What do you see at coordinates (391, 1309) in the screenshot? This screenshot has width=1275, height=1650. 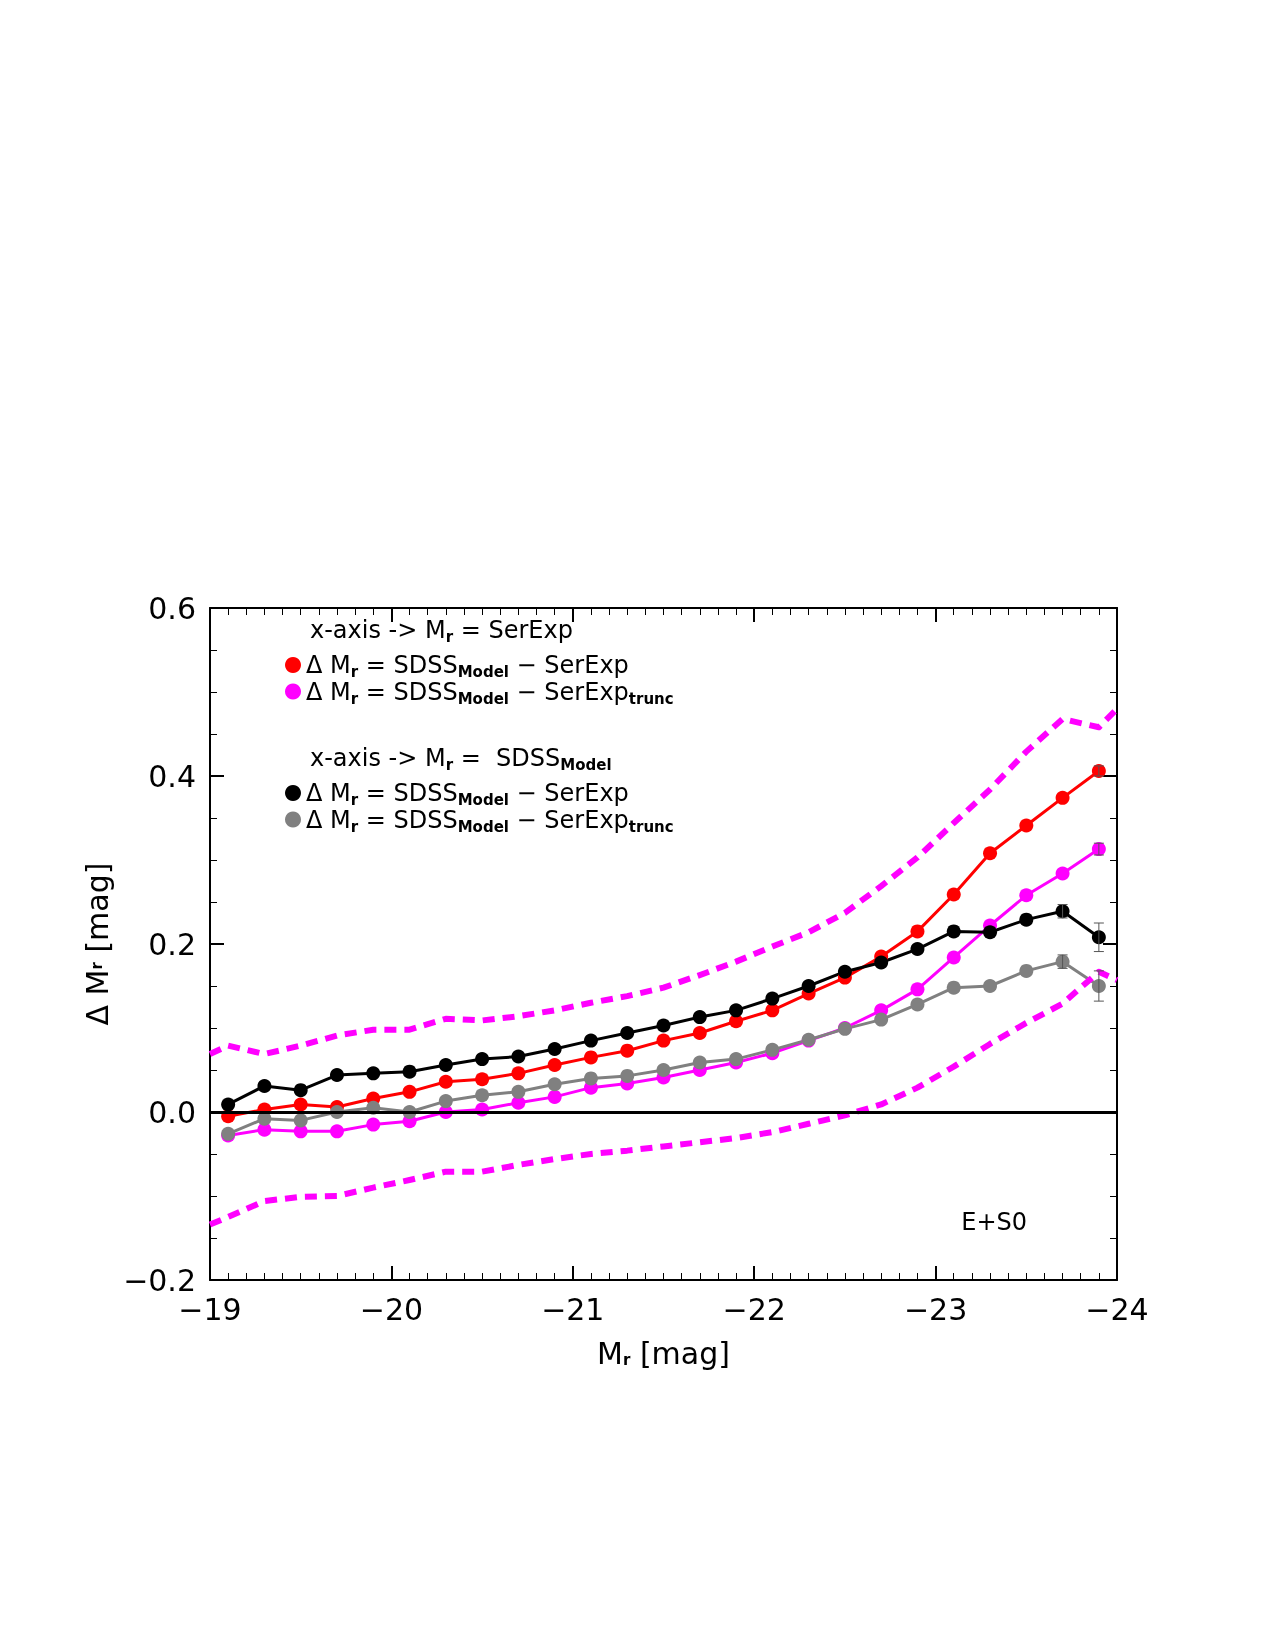 I see `x-tick-label: −20` at bounding box center [391, 1309].